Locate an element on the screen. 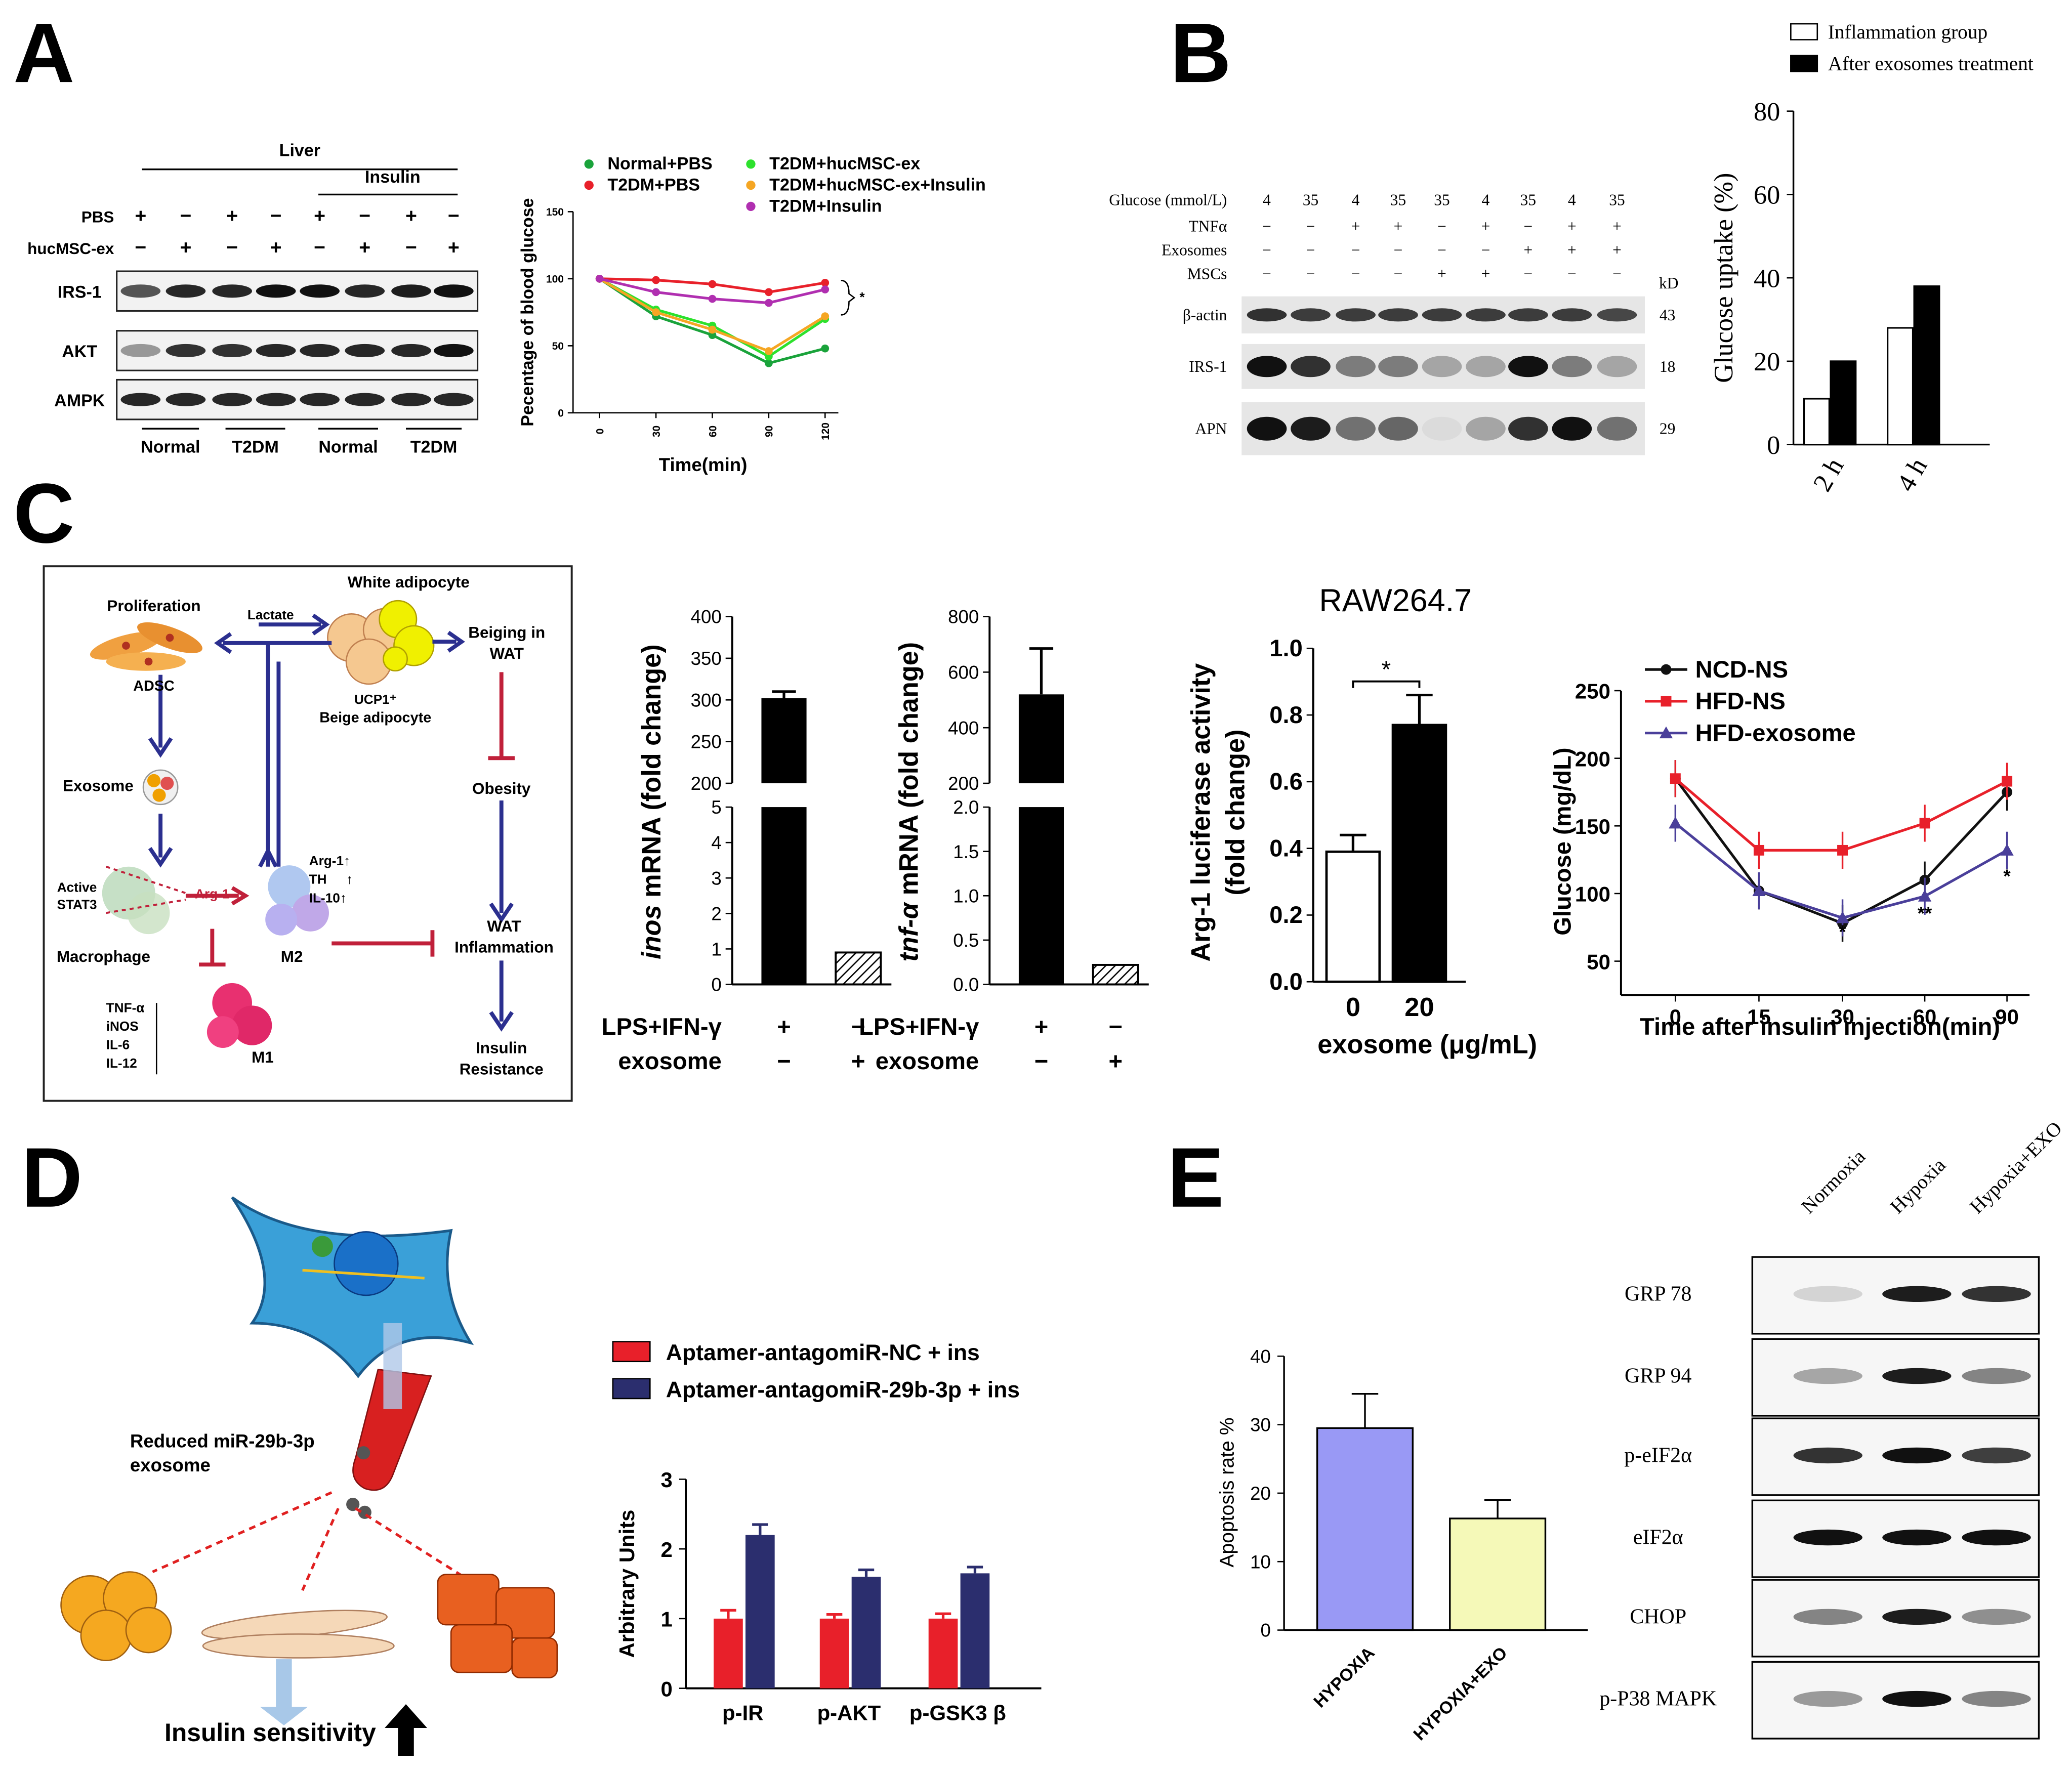  e-band-p-eIF2α is located at coordinates (1827, 1456).